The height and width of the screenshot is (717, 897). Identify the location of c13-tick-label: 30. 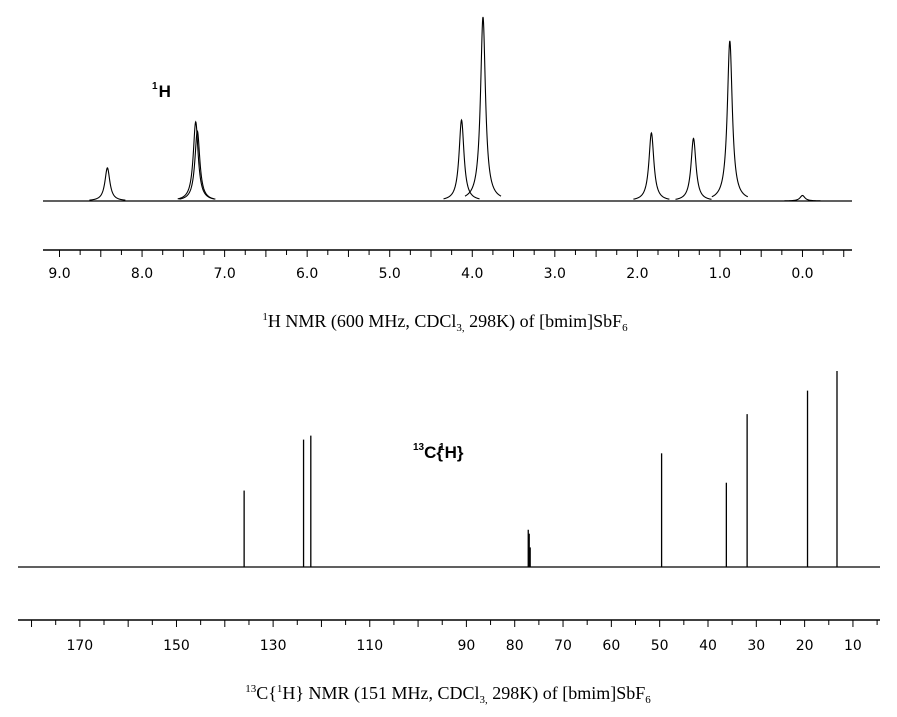
(756, 646).